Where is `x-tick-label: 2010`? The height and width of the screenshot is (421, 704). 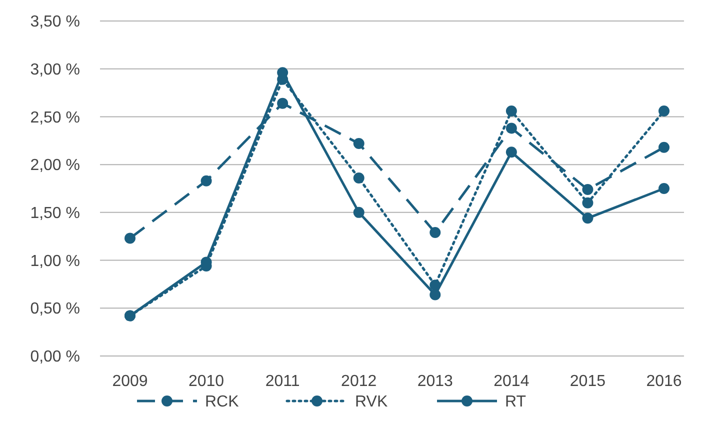 x-tick-label: 2010 is located at coordinates (206, 381).